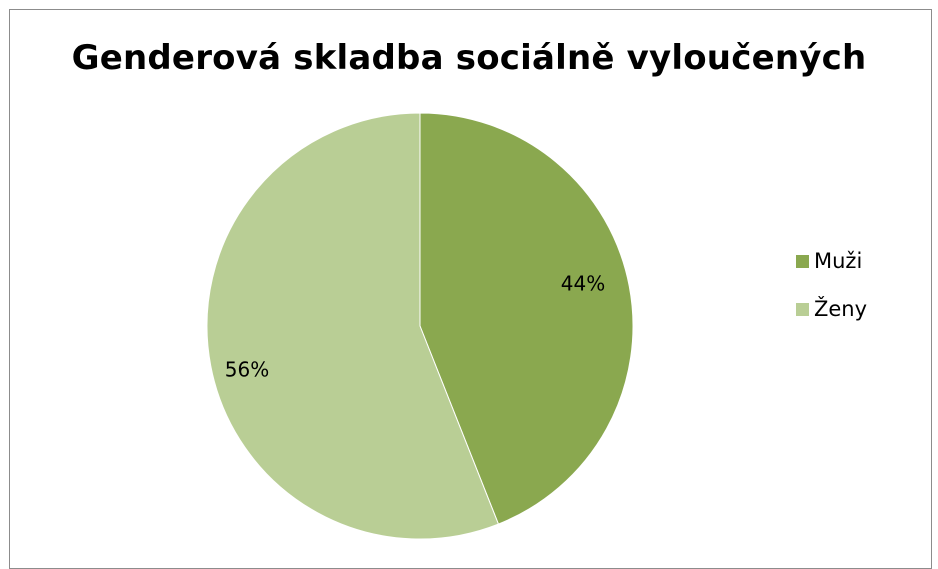 The width and height of the screenshot is (938, 569). I want to click on legend: Muži Ženy, so click(831, 296).